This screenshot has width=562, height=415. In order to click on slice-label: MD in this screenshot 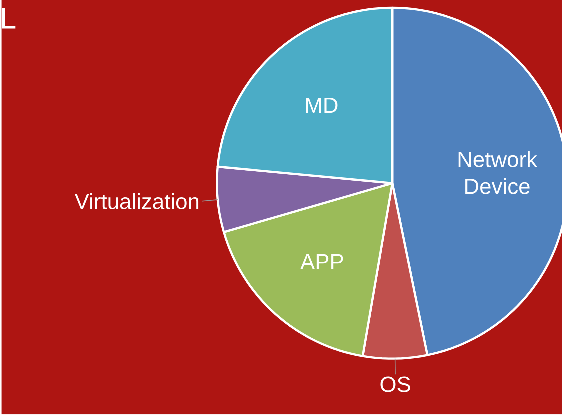, I will do `click(322, 106)`.